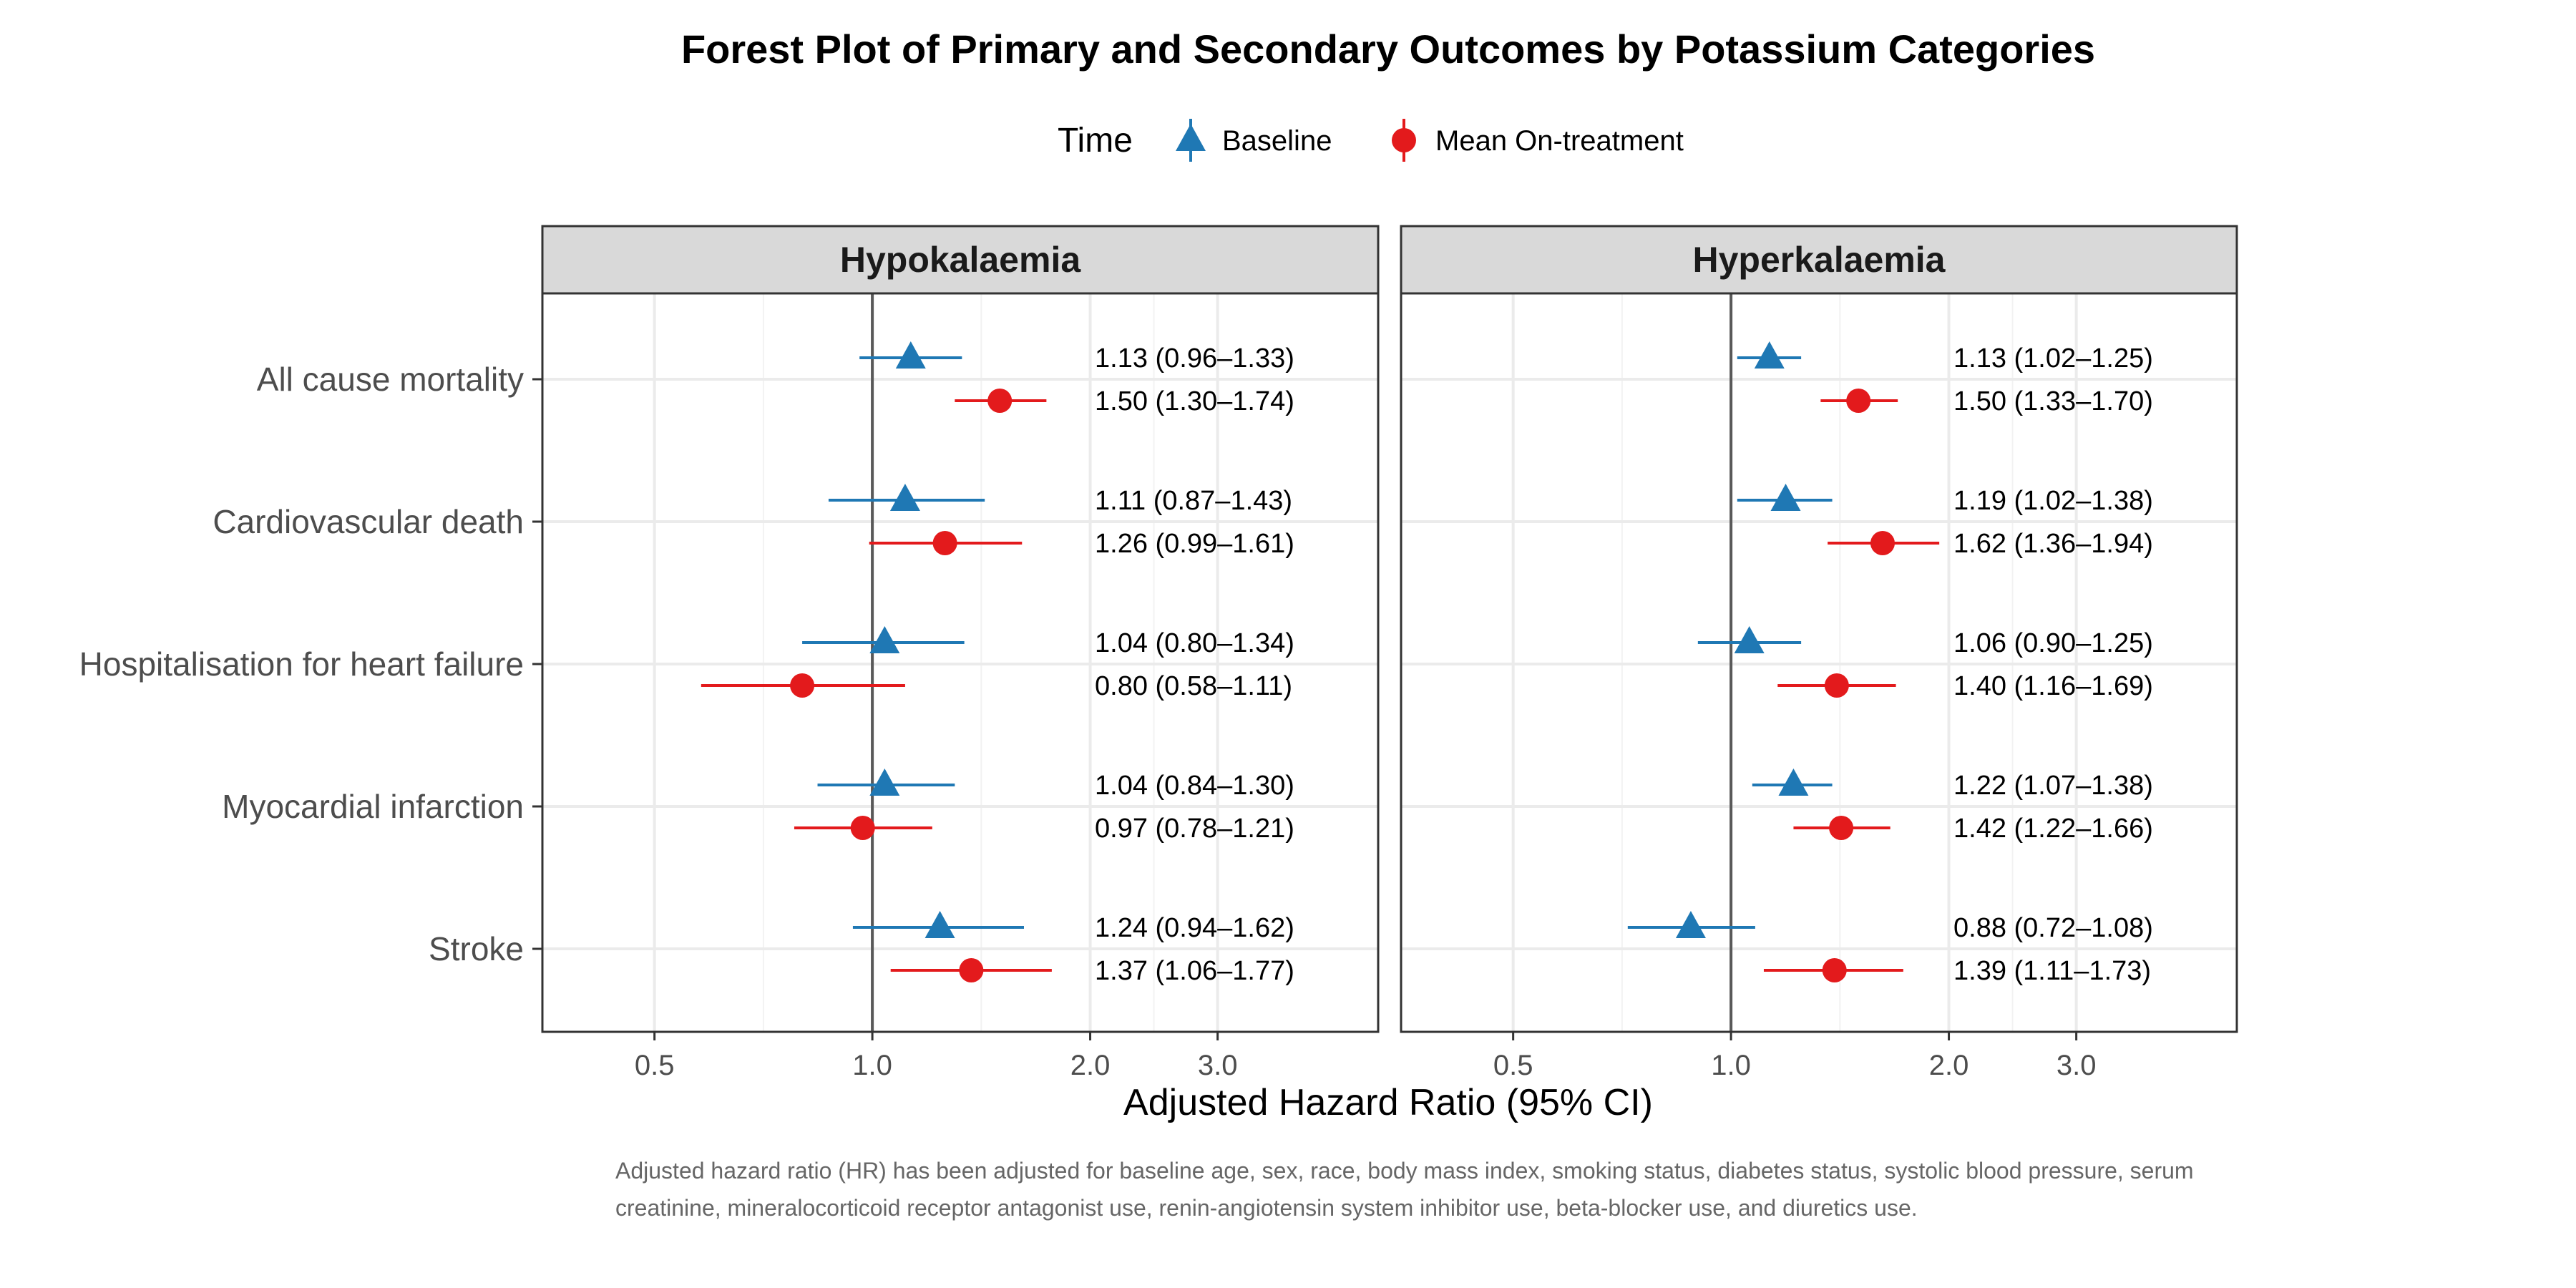 This screenshot has width=2576, height=1288. What do you see at coordinates (1388, 1102) in the screenshot?
I see `x-axis-title: Adjusted Hazard Ratio (95% CI)` at bounding box center [1388, 1102].